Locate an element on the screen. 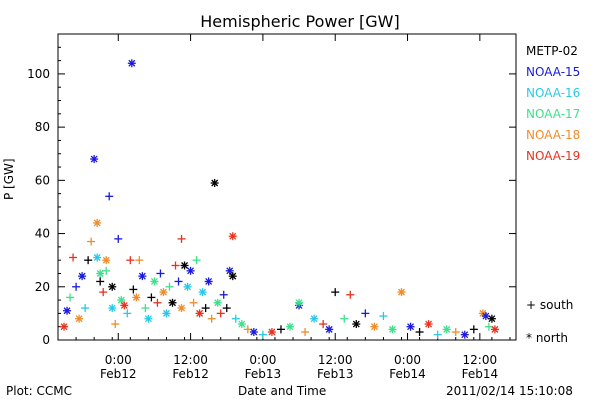 The image size is (600, 400). plot-credit: Plot: CCMC is located at coordinates (39, 391).